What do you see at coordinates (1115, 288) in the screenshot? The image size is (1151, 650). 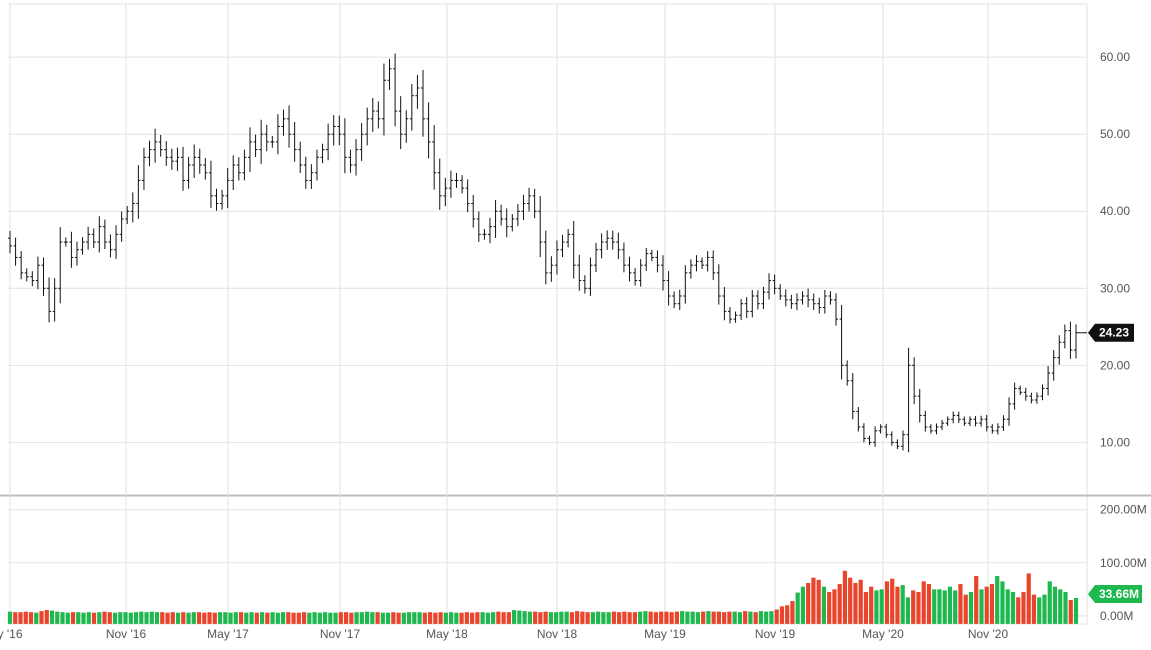 I see `y-tick-label: 30.00` at bounding box center [1115, 288].